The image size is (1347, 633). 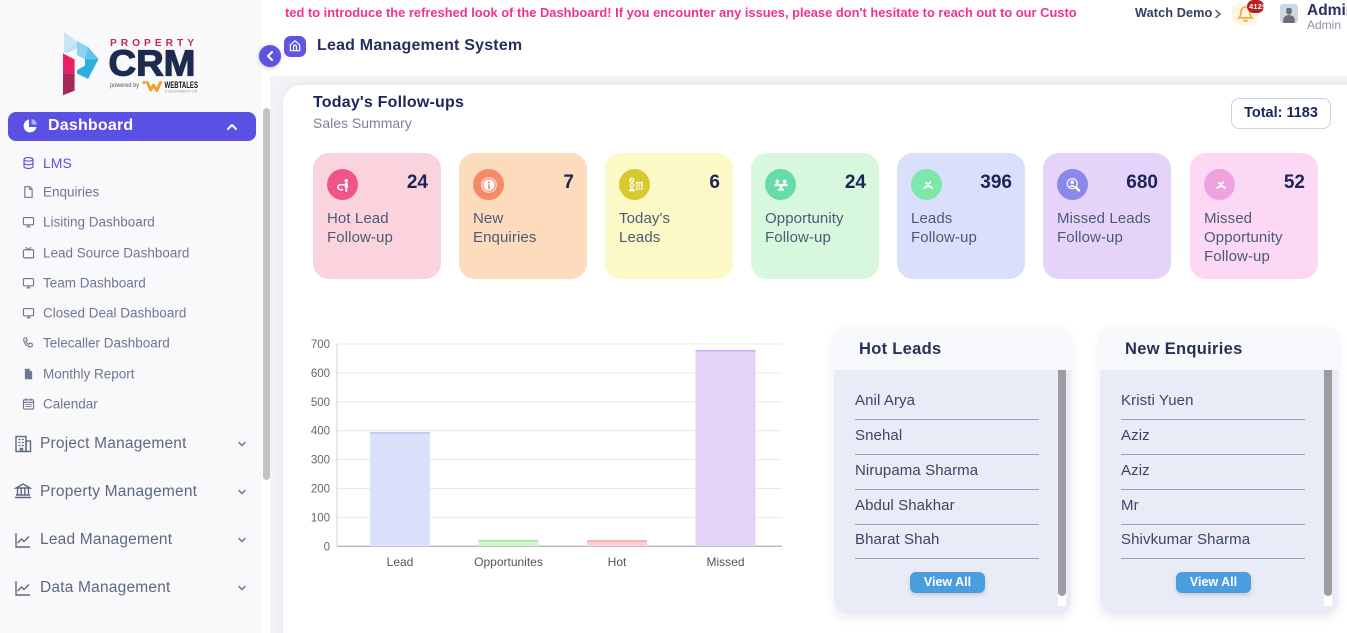 I want to click on svg-text: 0, so click(x=327, y=547).